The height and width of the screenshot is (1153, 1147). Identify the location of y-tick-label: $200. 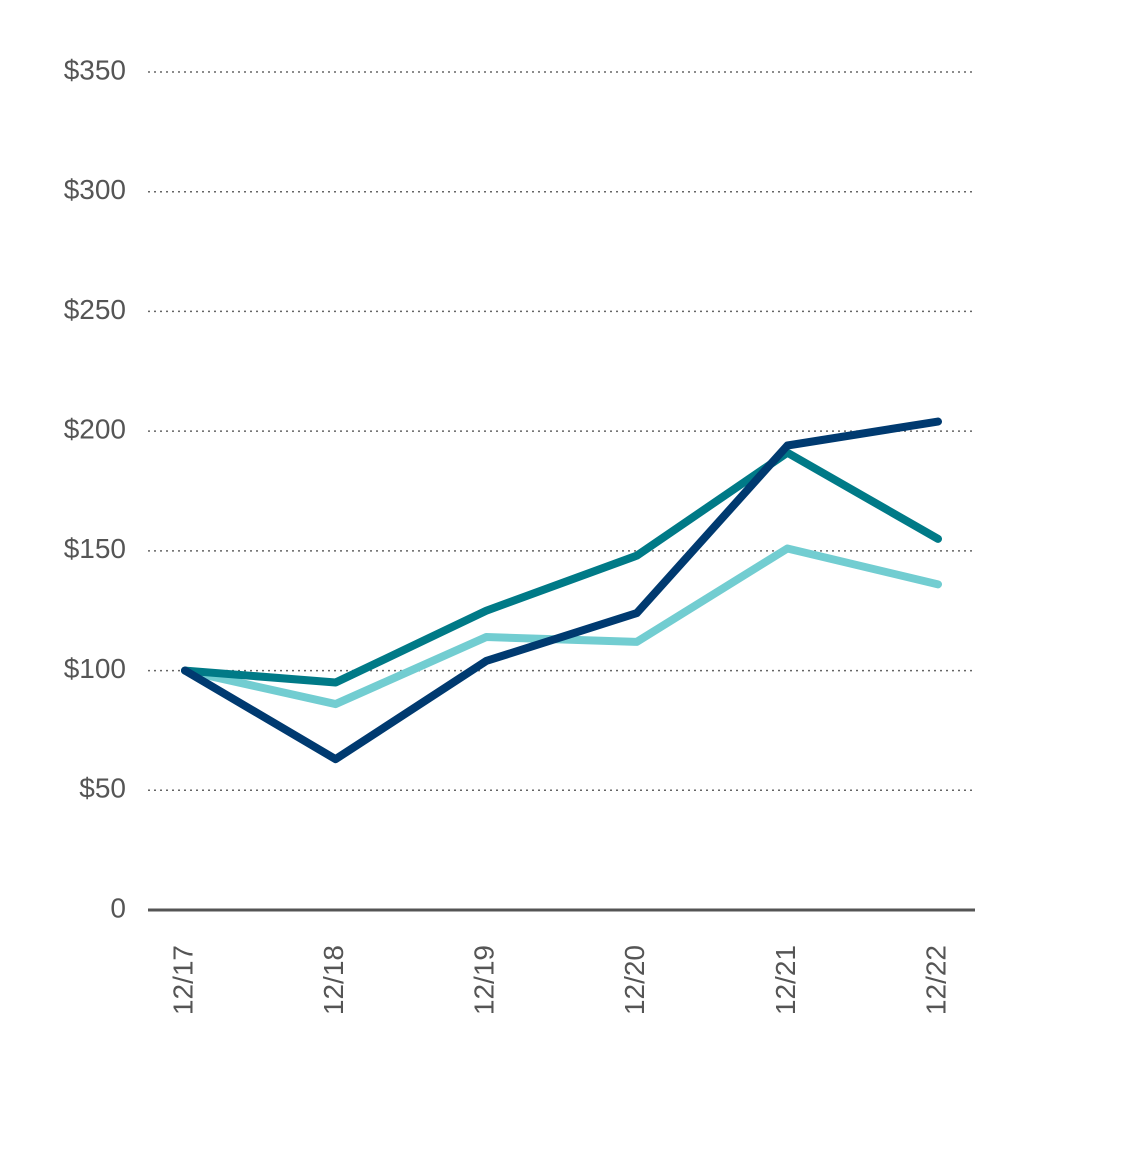
(95, 429).